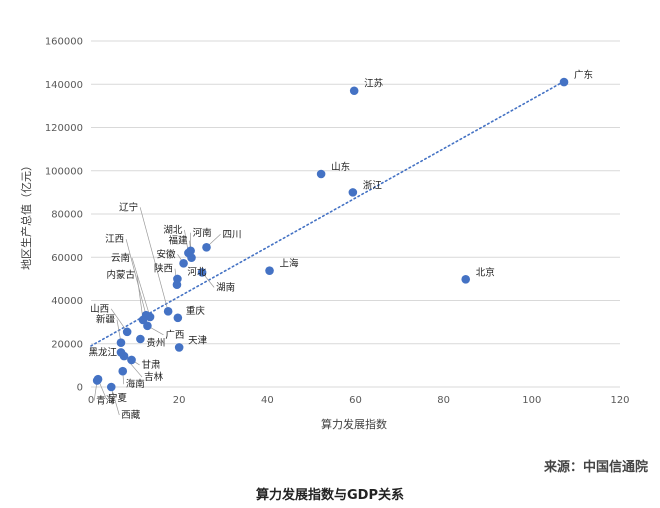  I want to click on point-label: 河北, so click(197, 272).